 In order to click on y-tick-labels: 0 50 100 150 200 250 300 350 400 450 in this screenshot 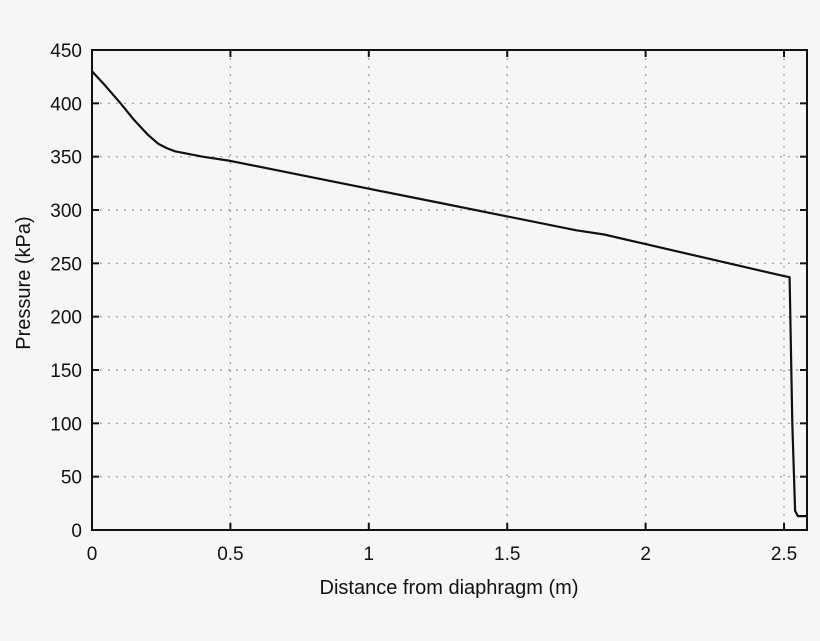, I will do `click(66, 291)`.